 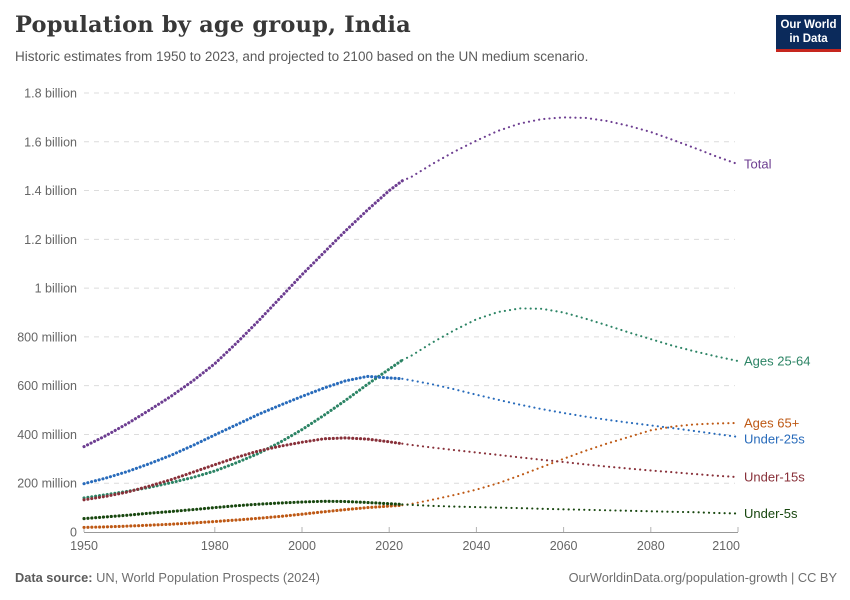 What do you see at coordinates (389, 544) in the screenshot?
I see `x-axis-label: 2020` at bounding box center [389, 544].